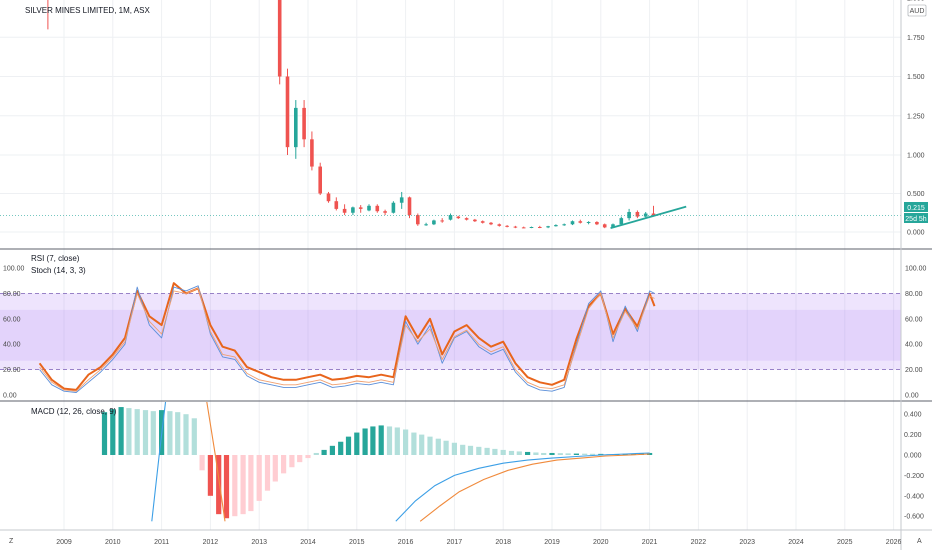  I want to click on macd-pane, so click(377, 458).